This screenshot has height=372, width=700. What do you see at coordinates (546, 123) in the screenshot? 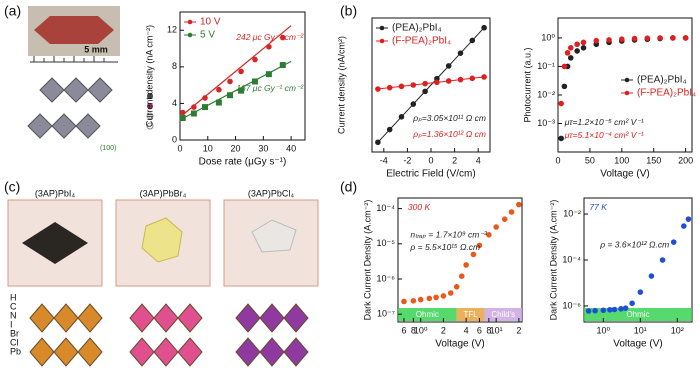
I see `y-tick-label: 10⁻³` at bounding box center [546, 123].